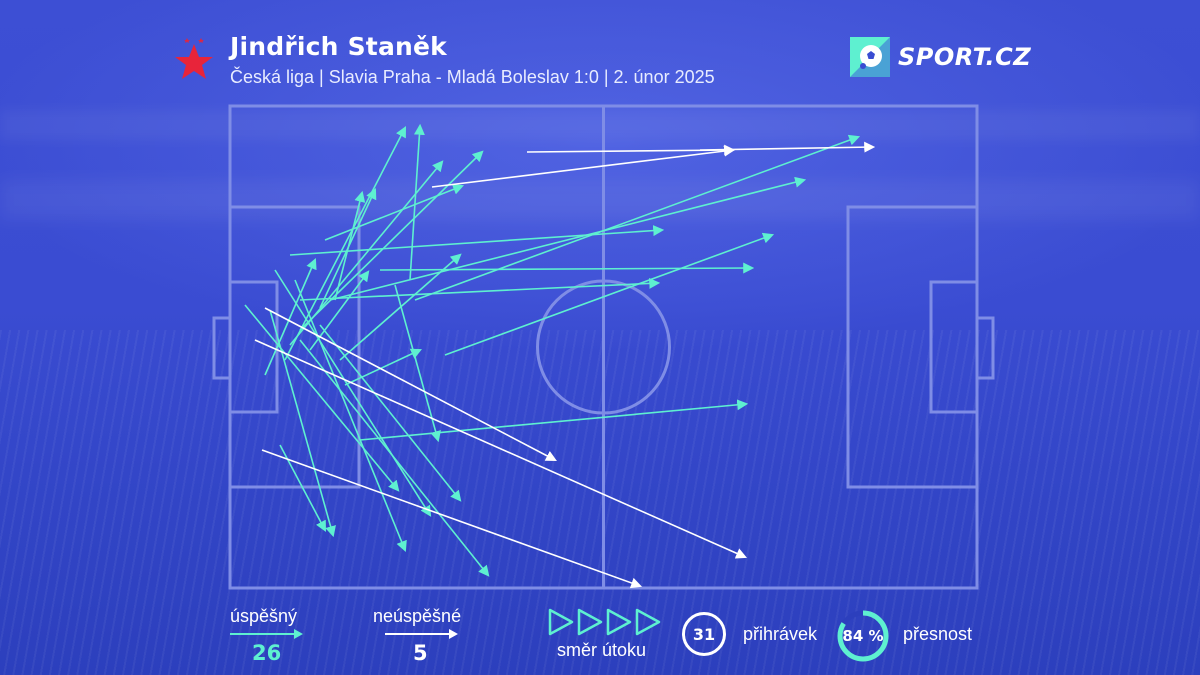 The width and height of the screenshot is (1200, 675). I want to click on accuracy-value: 84 %, so click(863, 636).